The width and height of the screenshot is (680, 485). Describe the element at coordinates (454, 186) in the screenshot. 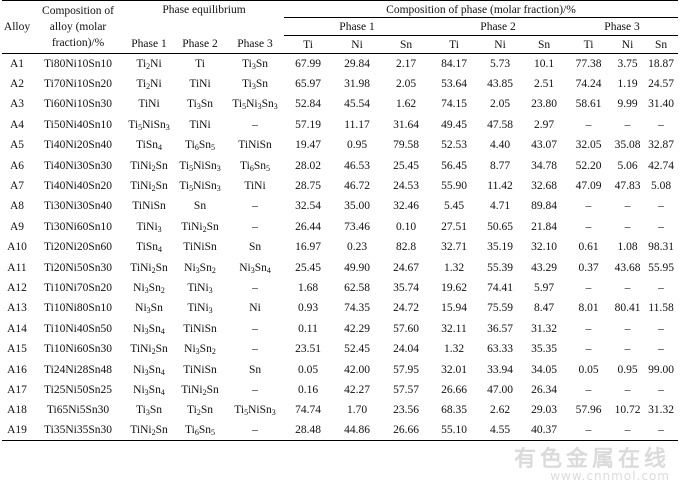

I see `p2-ti-value: 55.90` at that location.